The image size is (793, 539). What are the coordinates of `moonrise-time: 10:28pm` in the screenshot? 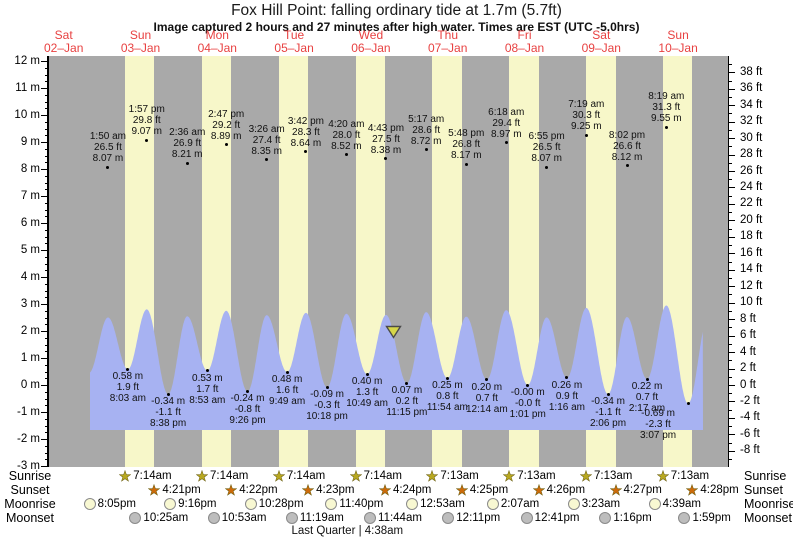 It's located at (281, 503).